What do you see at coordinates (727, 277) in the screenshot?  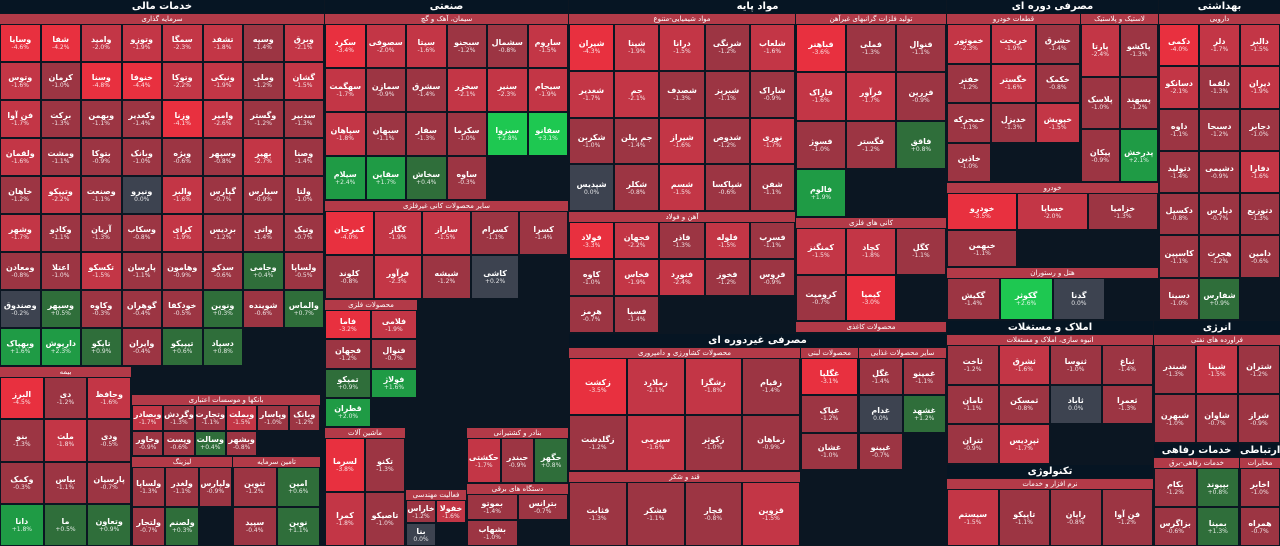 I see `stock-tile: فخوز -1.2%` at bounding box center [727, 277].